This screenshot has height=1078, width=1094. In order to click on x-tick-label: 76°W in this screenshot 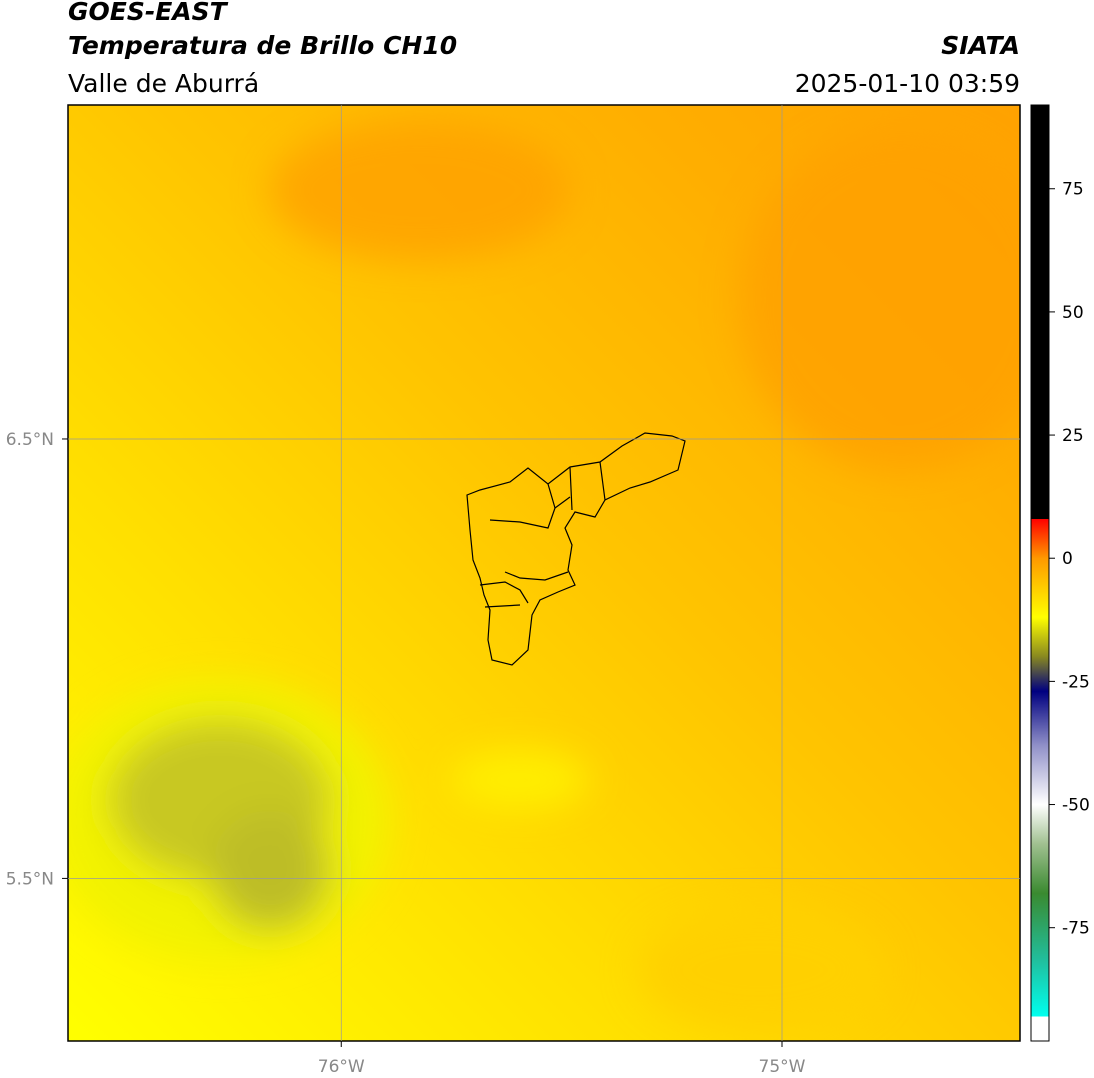, I will do `click(341, 1067)`.